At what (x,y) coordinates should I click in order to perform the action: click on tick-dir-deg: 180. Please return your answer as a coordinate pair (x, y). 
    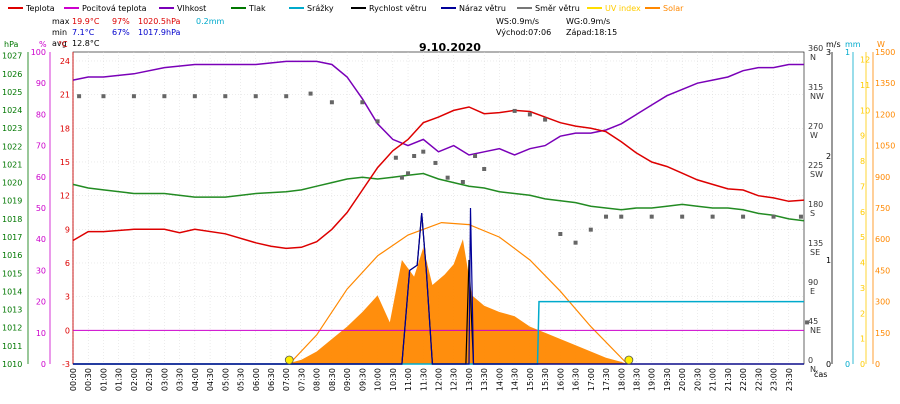
    Looking at the image, I should click on (815, 204).